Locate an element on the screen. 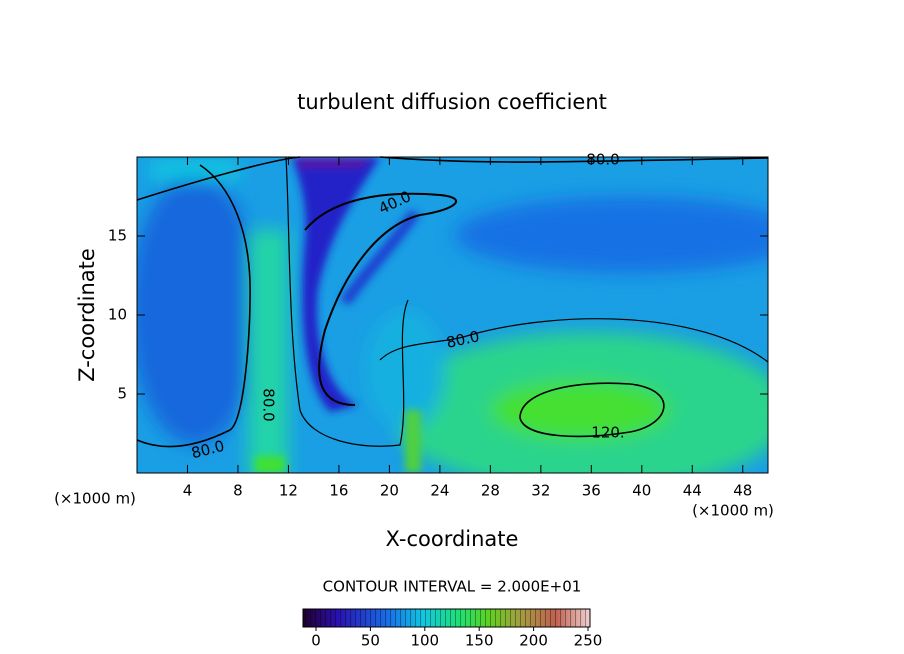 The image size is (904, 654). colorbar-tick-label: 50 is located at coordinates (370, 641).